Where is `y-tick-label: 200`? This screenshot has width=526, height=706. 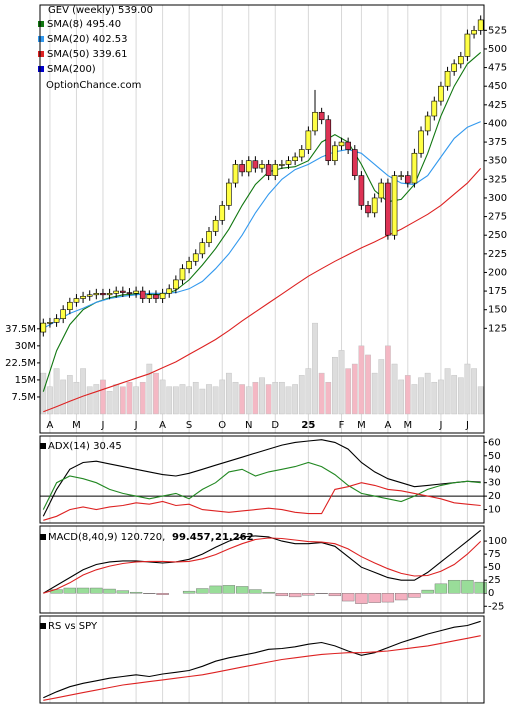 y-tick-label: 200 is located at coordinates (497, 272).